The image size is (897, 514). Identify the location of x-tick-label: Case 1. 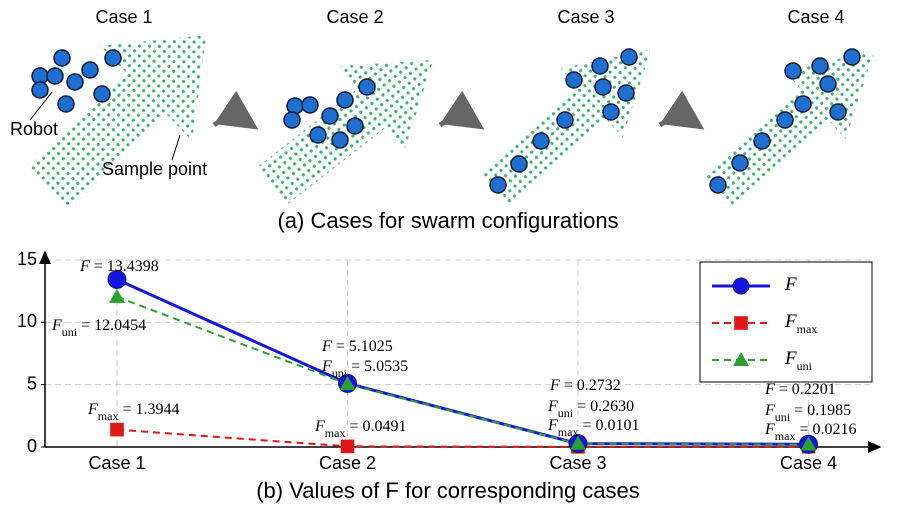
(116, 463).